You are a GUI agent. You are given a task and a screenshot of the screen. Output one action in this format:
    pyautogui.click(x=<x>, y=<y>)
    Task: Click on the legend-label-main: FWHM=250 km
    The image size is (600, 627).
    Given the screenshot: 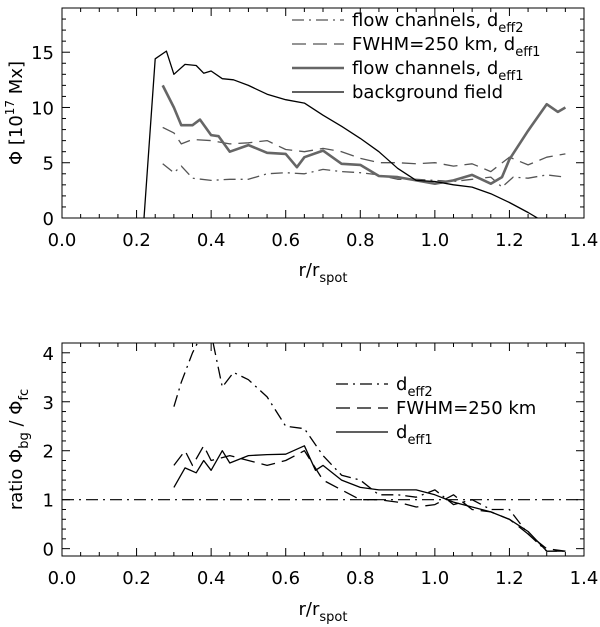 What is the action you would take?
    pyautogui.click(x=466, y=408)
    